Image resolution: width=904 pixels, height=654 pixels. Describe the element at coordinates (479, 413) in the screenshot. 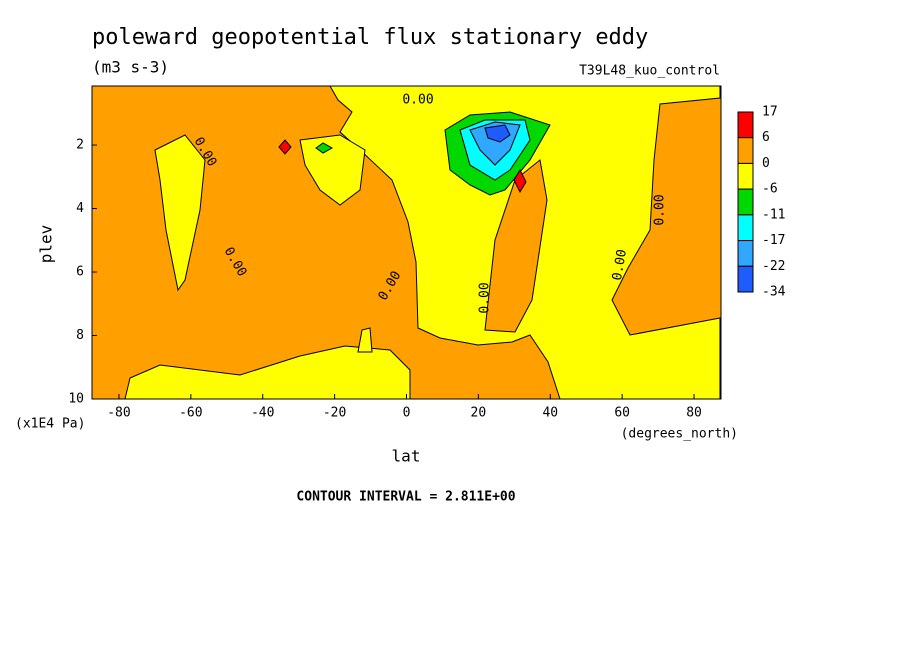

I see `x-tick-label: 20` at that location.